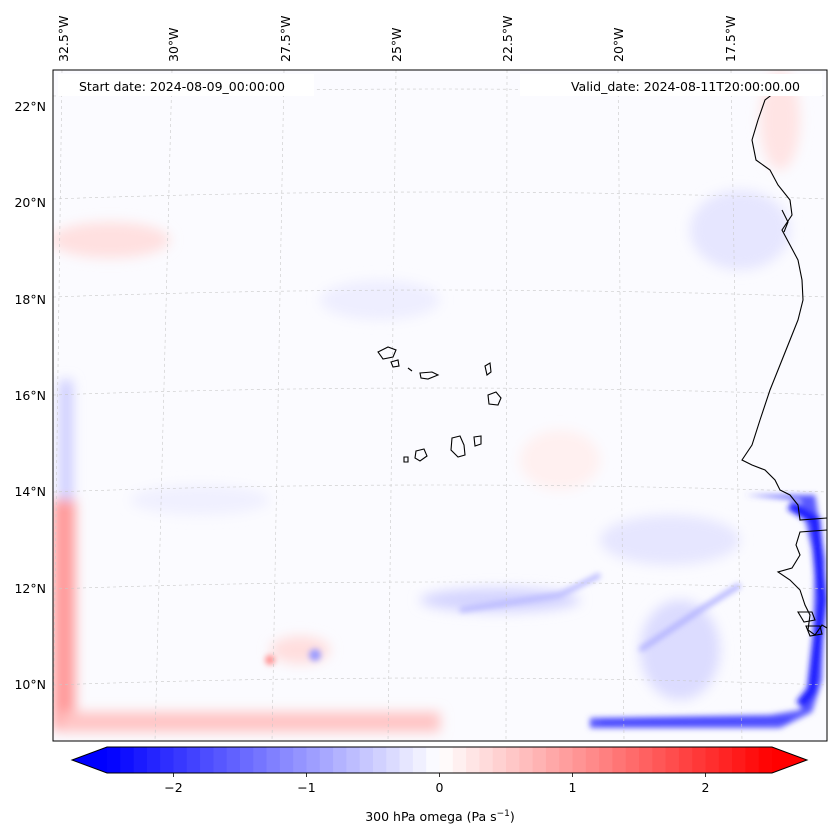 The width and height of the screenshot is (837, 839). What do you see at coordinates (440, 787) in the screenshot?
I see `colorbar-tick-label: 0` at bounding box center [440, 787].